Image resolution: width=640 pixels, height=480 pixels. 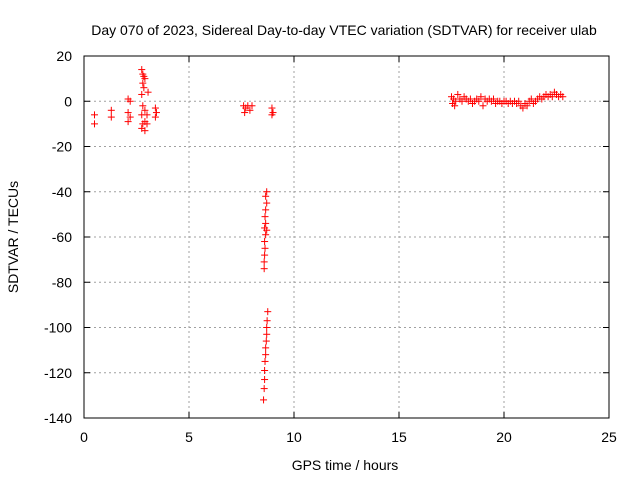 What do you see at coordinates (58, 373) in the screenshot?
I see `y-tick-label: -120` at bounding box center [58, 373].